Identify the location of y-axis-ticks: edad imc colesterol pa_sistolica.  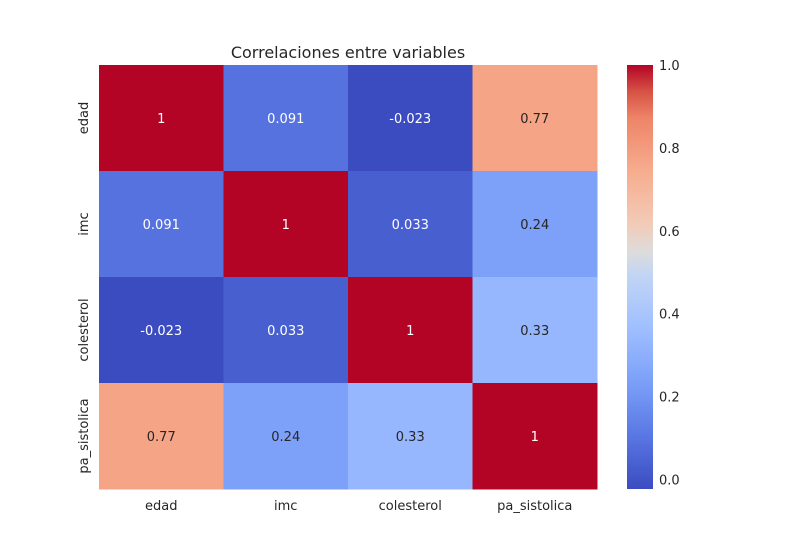
(84, 288).